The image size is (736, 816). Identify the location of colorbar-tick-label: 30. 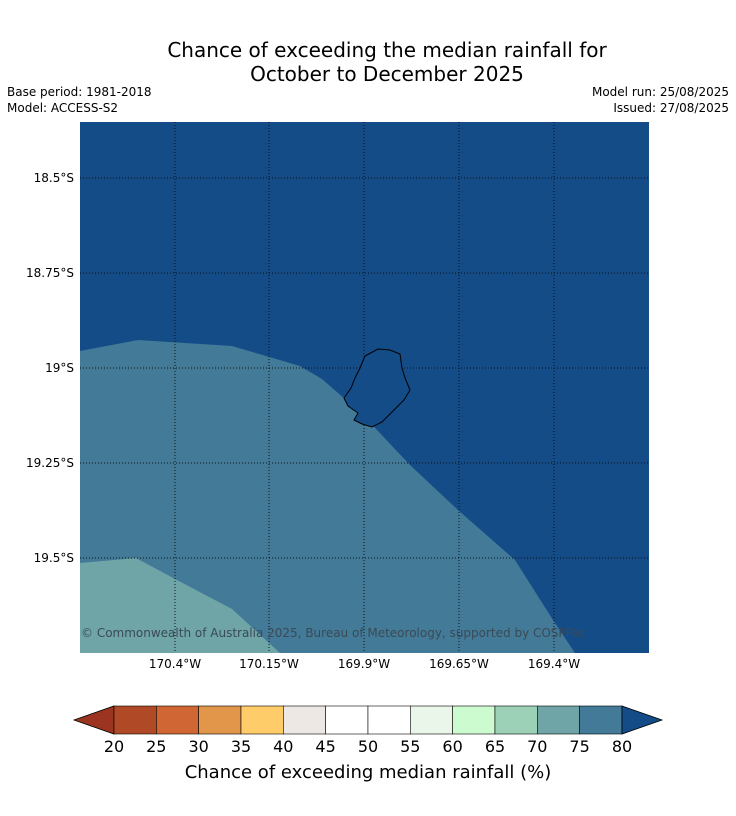
(198, 746).